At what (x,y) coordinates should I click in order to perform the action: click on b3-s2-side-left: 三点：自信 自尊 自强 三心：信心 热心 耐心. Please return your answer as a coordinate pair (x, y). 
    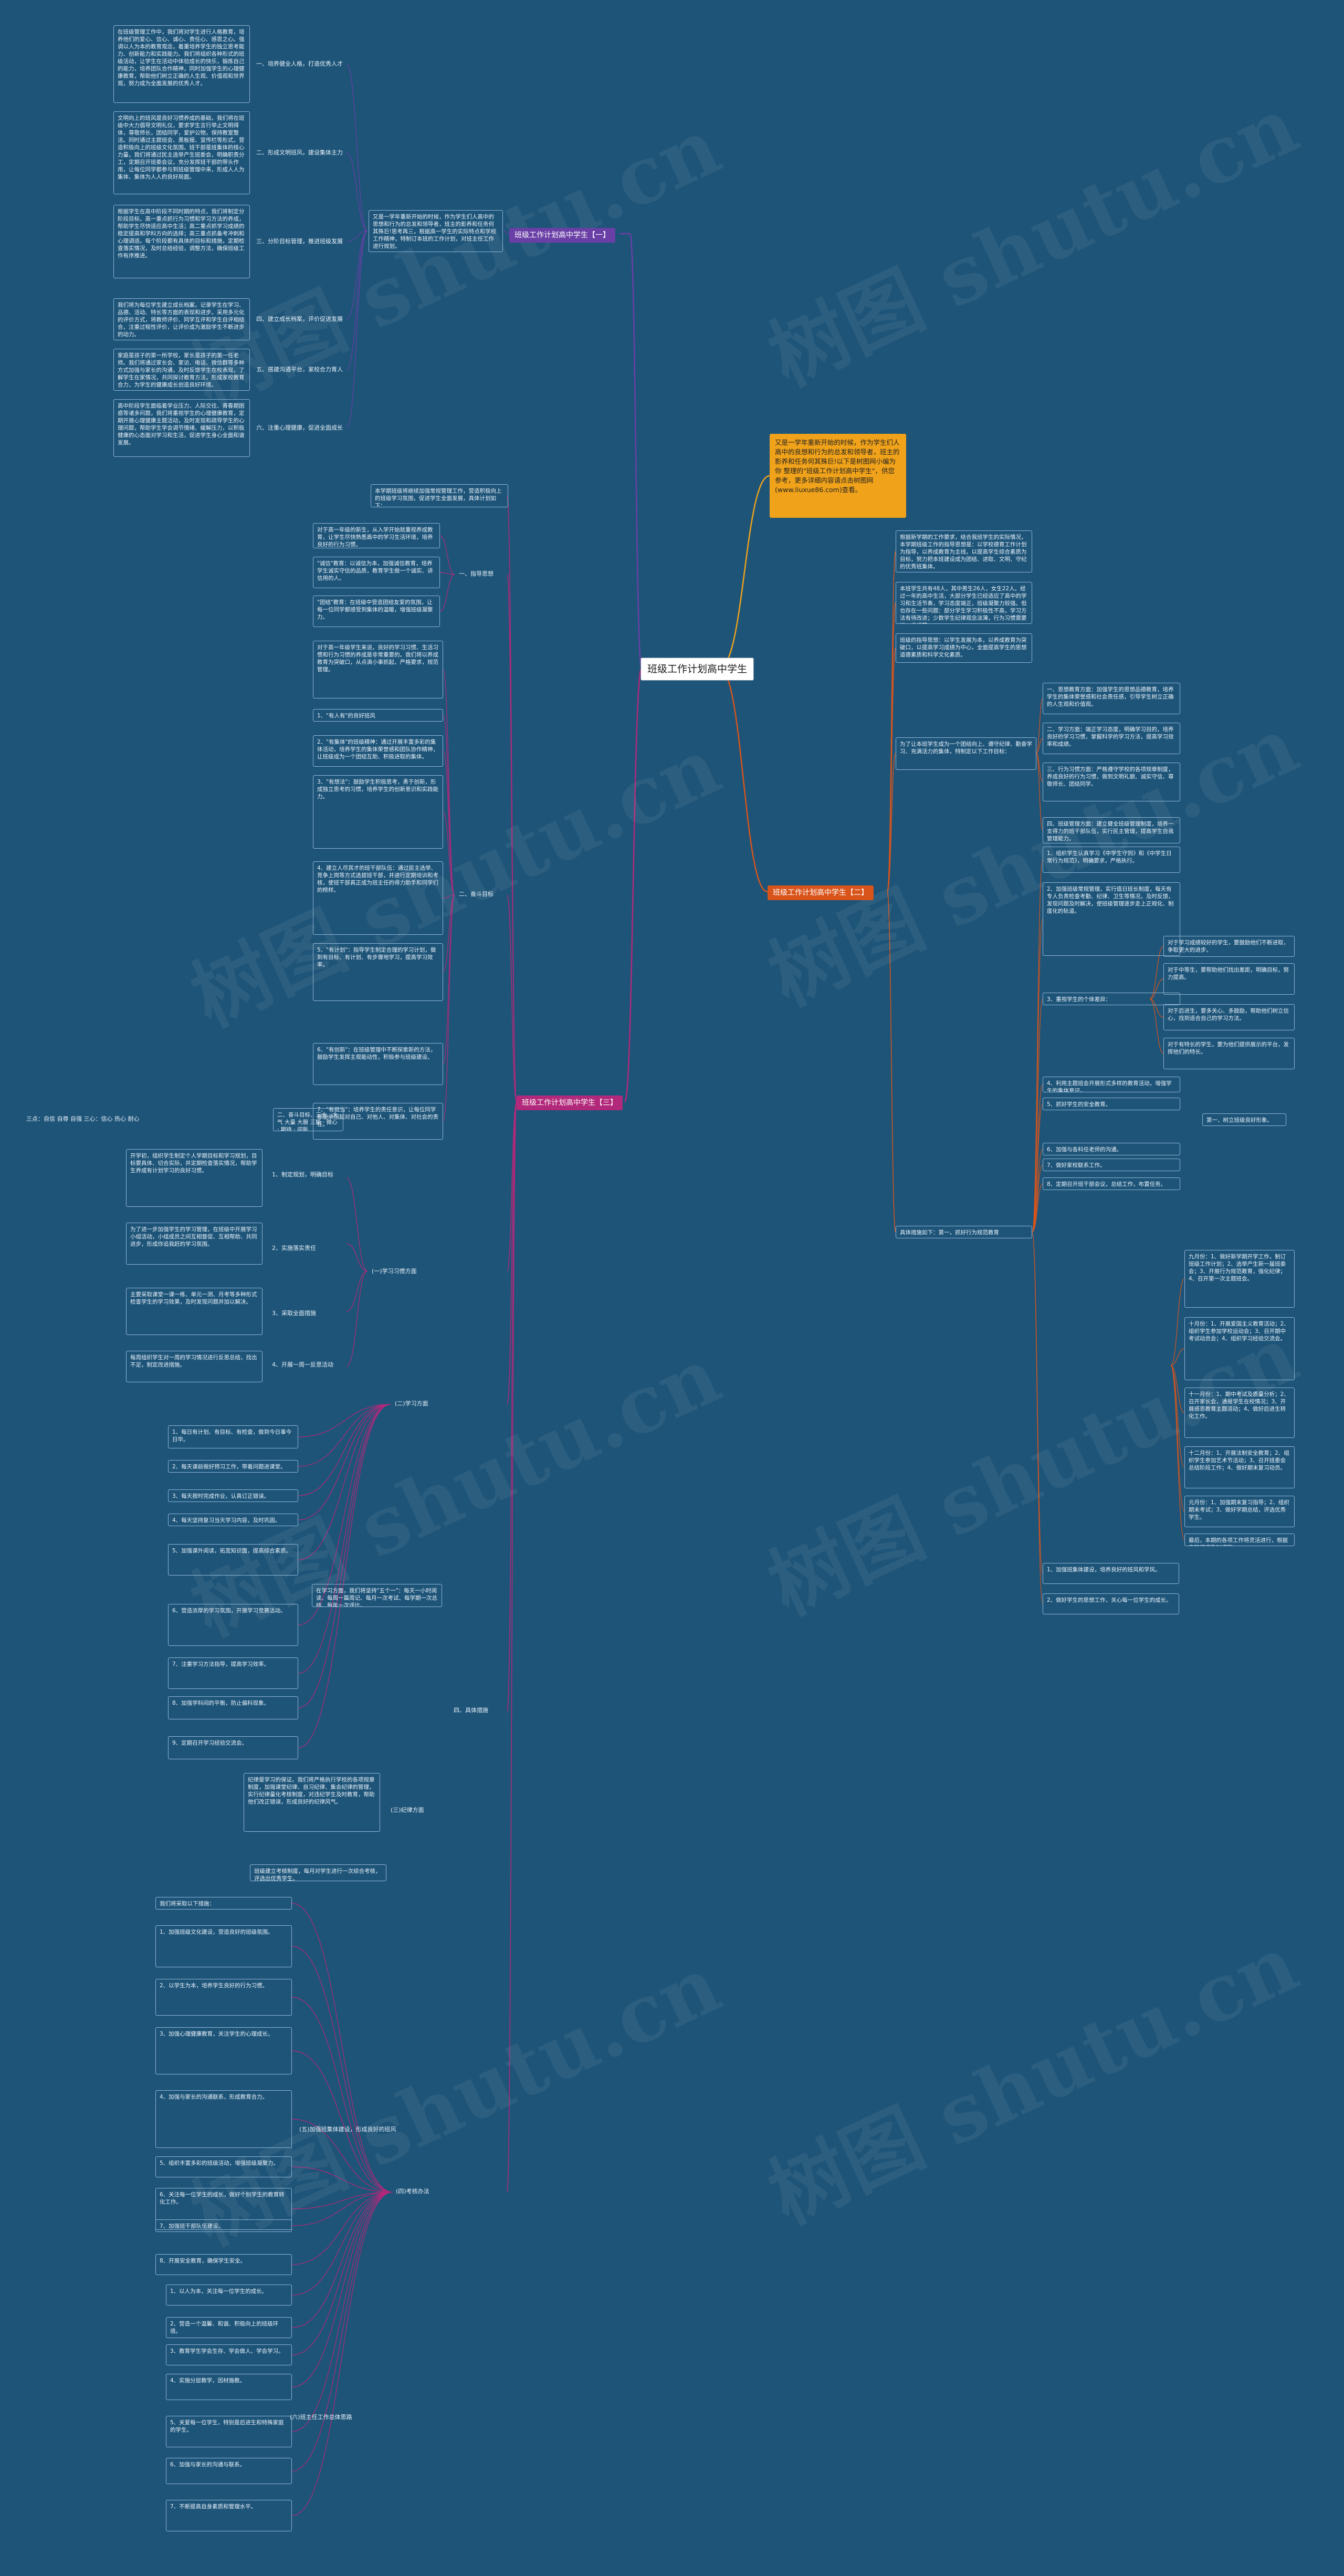
    Looking at the image, I should click on (83, 1118).